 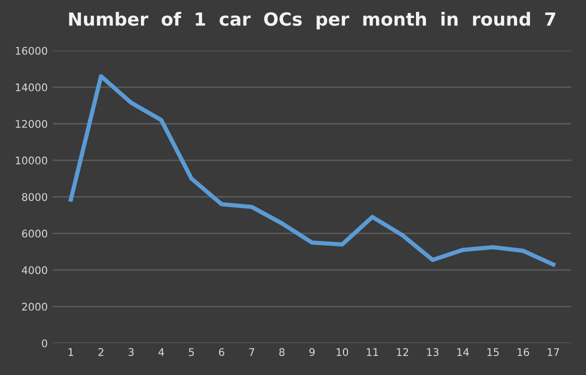 What do you see at coordinates (312, 21) in the screenshot?
I see `chart-title: Number of 1 car OCs per month in round 7` at bounding box center [312, 21].